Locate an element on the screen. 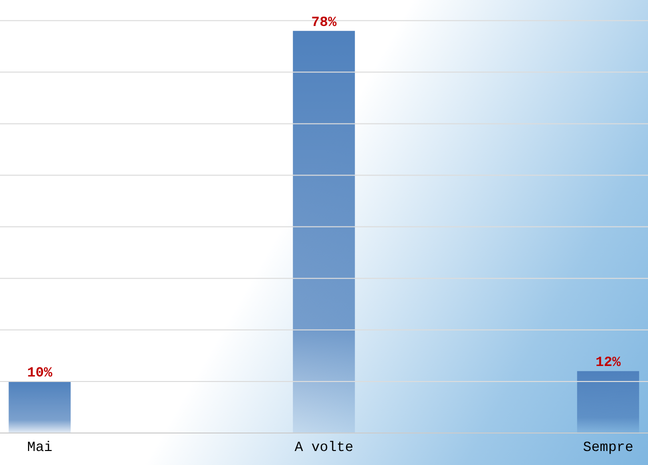 Image resolution: width=648 pixels, height=465 pixels. x-tick-label: A volte is located at coordinates (324, 448).